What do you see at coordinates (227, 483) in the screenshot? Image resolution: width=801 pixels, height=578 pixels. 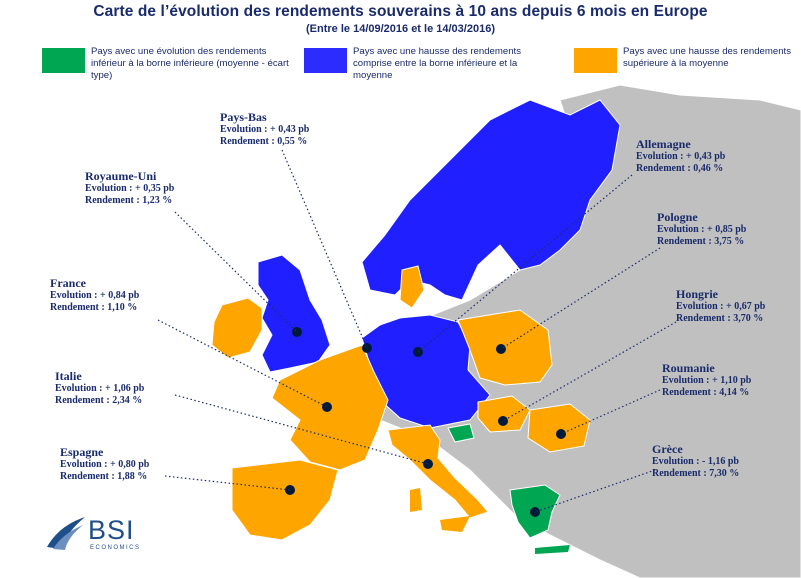 I see `leader-espagne` at bounding box center [227, 483].